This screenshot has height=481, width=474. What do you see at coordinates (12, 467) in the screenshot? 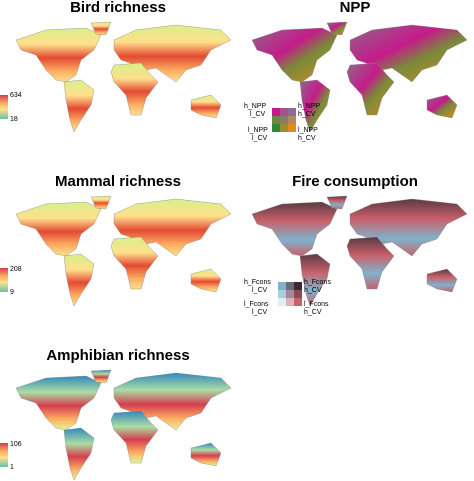
I see `legend-min: 1` at bounding box center [12, 467].